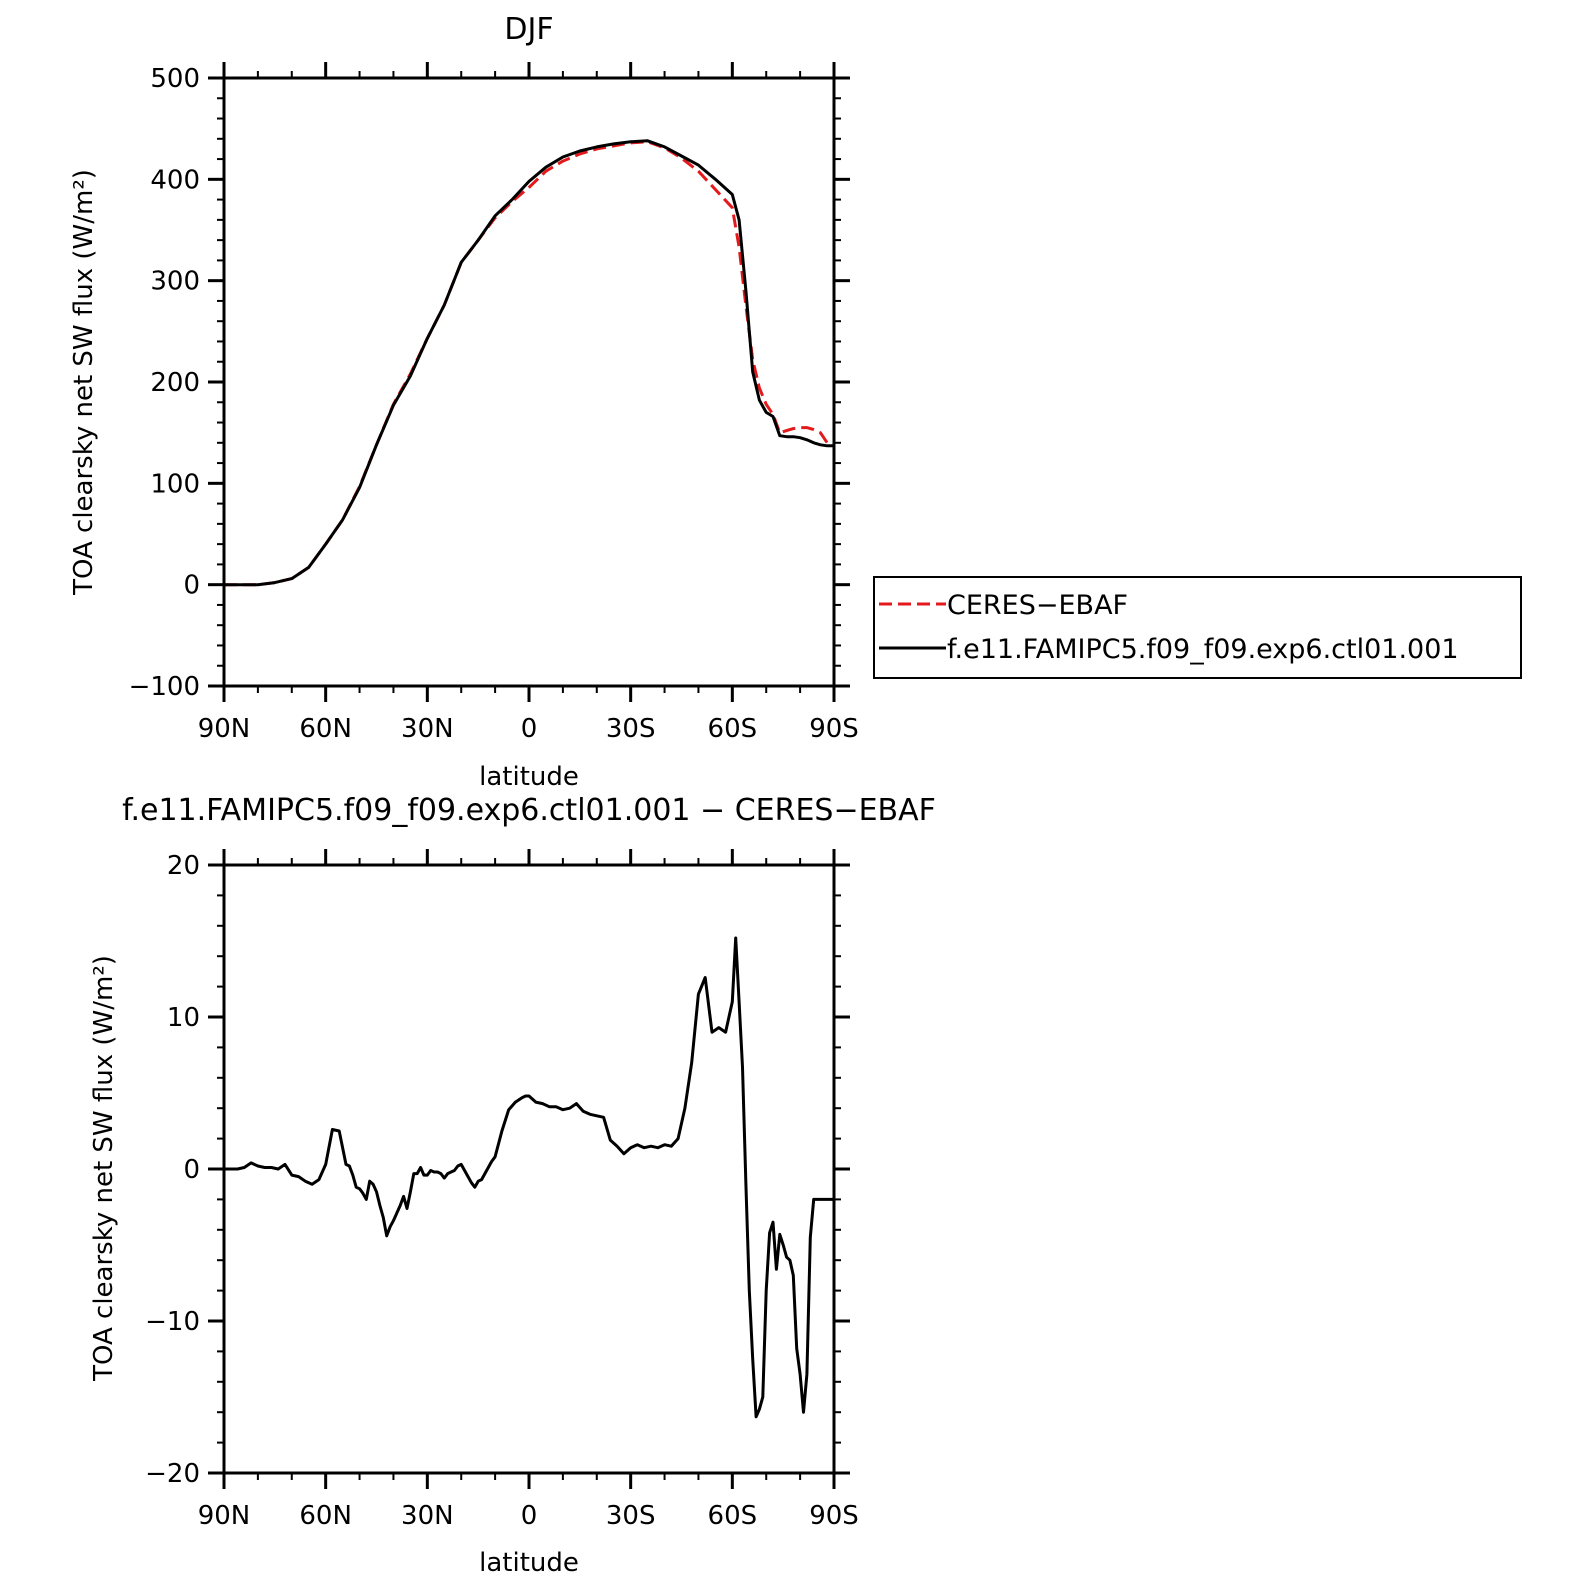 The width and height of the screenshot is (1583, 1580). What do you see at coordinates (175, 282) in the screenshot?
I see `chart-top-ytick-label: 300` at bounding box center [175, 282].